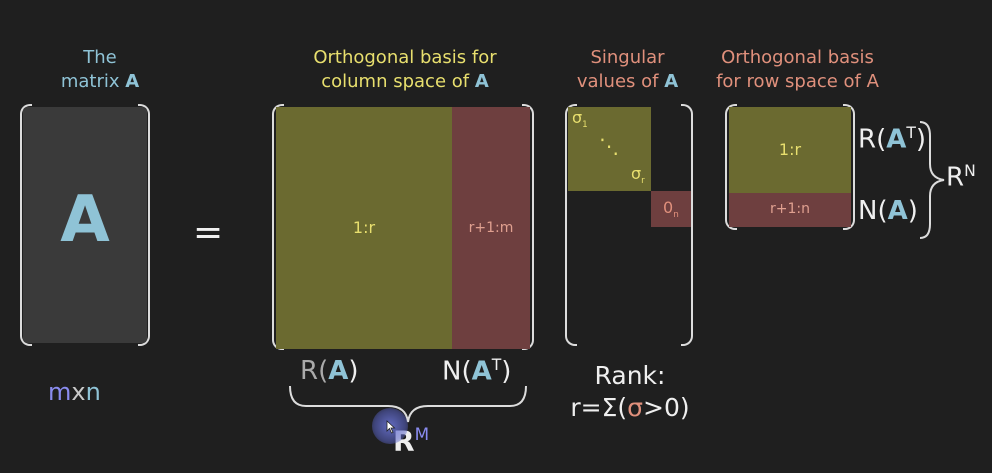  Describe the element at coordinates (797, 70) in the screenshot. I see `header-rowspace: Orthogonal basis for row space of A` at that location.